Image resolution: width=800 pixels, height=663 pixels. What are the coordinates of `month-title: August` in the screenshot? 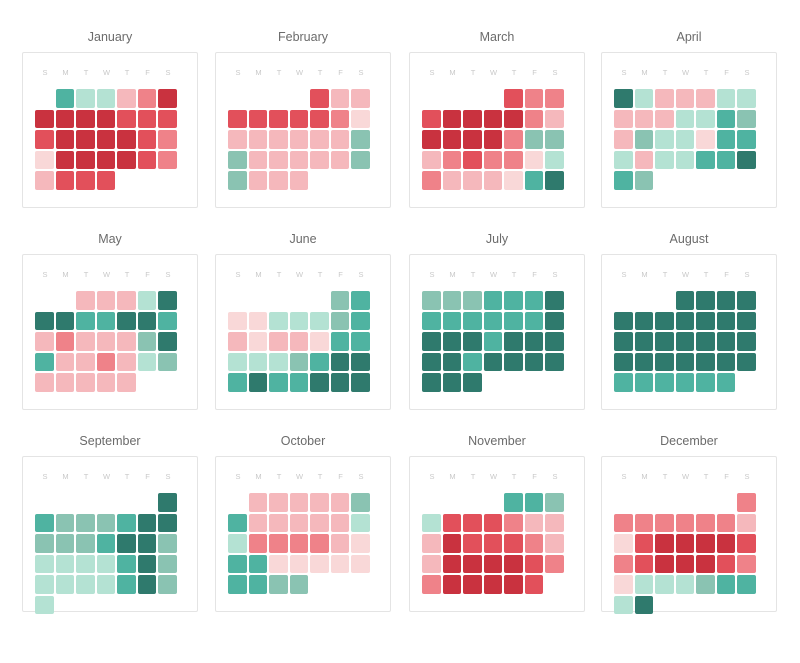 It's located at (689, 239).